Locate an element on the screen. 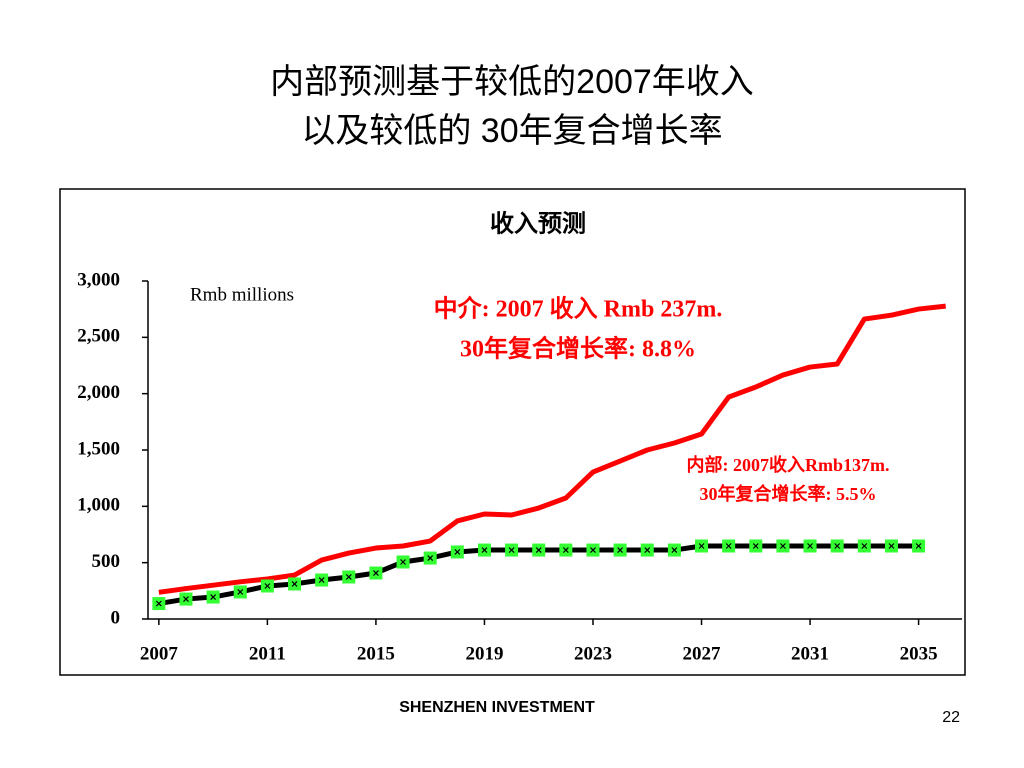 The image size is (1024, 768). x-tick-label: 2015 is located at coordinates (376, 653).